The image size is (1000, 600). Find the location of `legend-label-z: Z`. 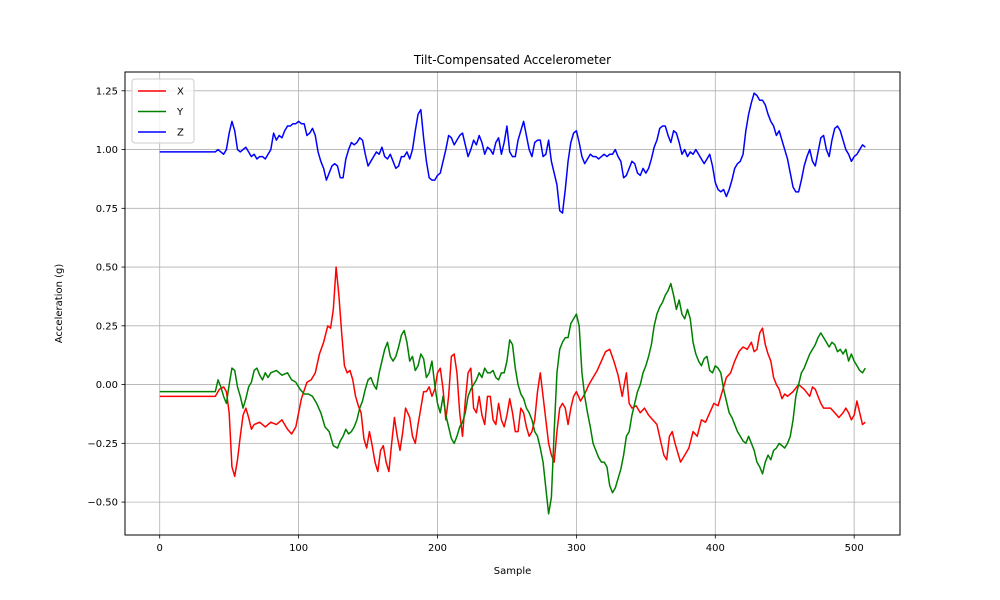

legend-label-z: Z is located at coordinates (180, 133).